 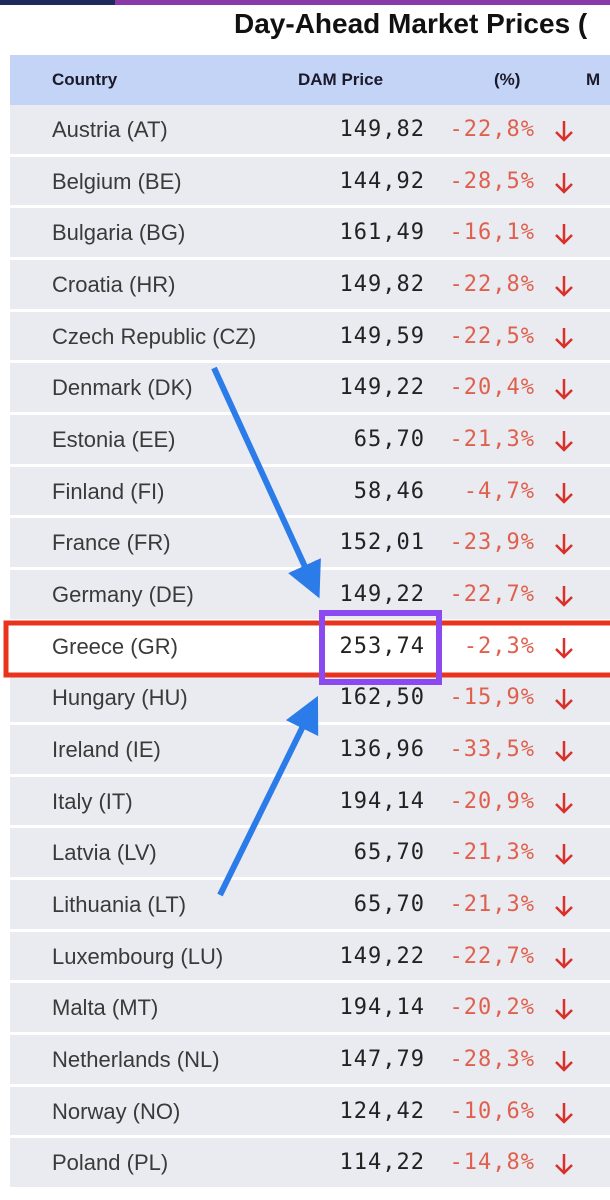 I want to click on country-cell: Latvia (LV), so click(x=104, y=853).